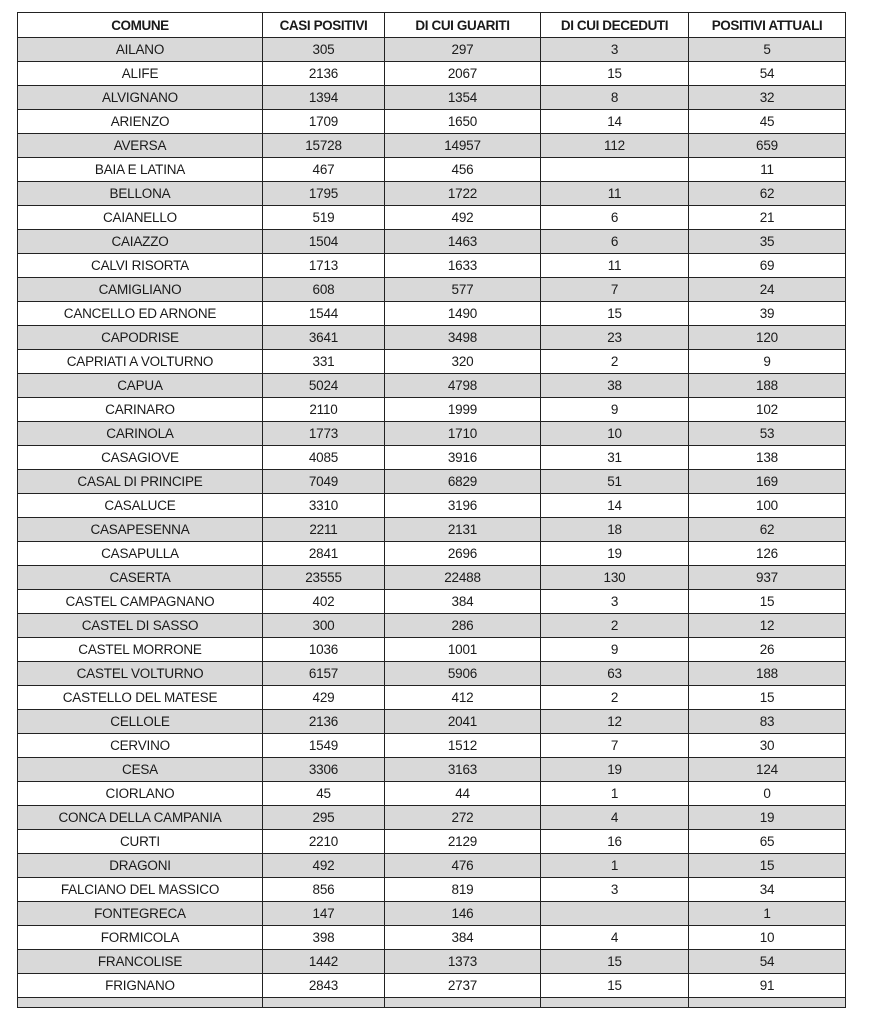 This screenshot has width=870, height=1024. I want to click on table-row: CASTEL DI SASSO 300 286 2 12, so click(431, 625).